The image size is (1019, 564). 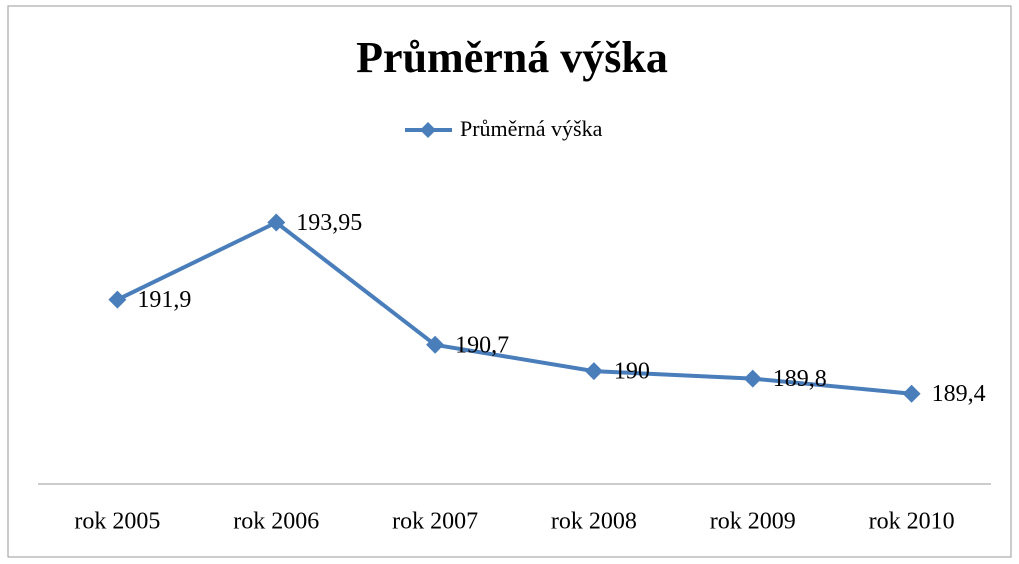 I want to click on x-tick-label: rok 2009, so click(x=753, y=522).